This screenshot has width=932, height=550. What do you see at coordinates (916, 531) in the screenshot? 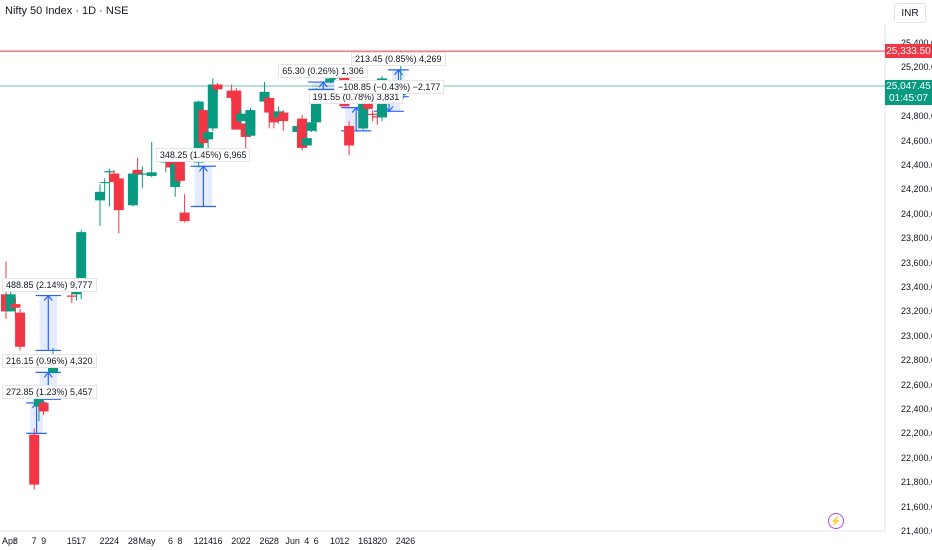
I see `price-tick-label: 21,400.00` at bounding box center [916, 531].